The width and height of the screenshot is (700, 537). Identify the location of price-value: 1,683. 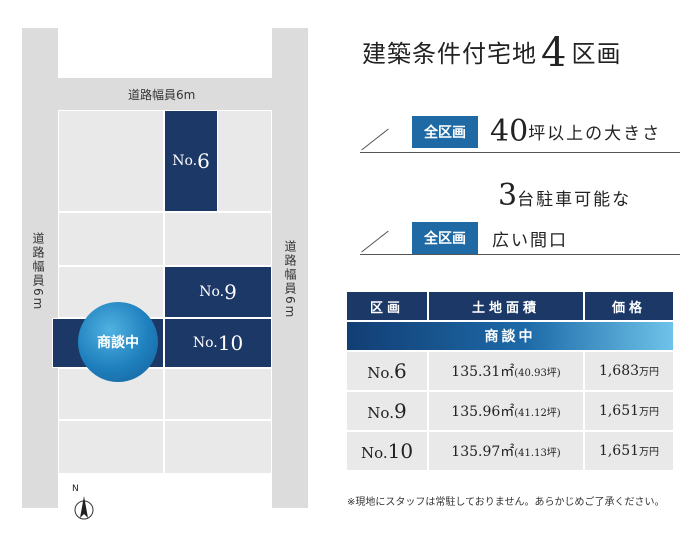
(619, 371).